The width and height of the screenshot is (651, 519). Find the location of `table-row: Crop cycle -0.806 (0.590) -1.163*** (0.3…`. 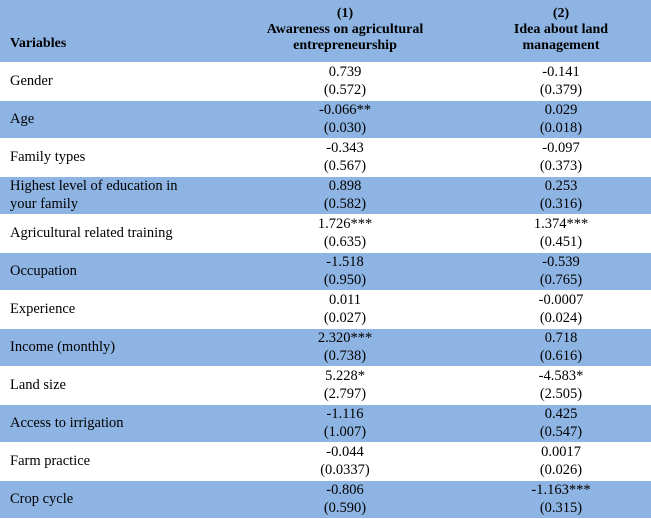

table-row: Crop cycle -0.806 (0.590) -1.163*** (0.3… is located at coordinates (325, 500).